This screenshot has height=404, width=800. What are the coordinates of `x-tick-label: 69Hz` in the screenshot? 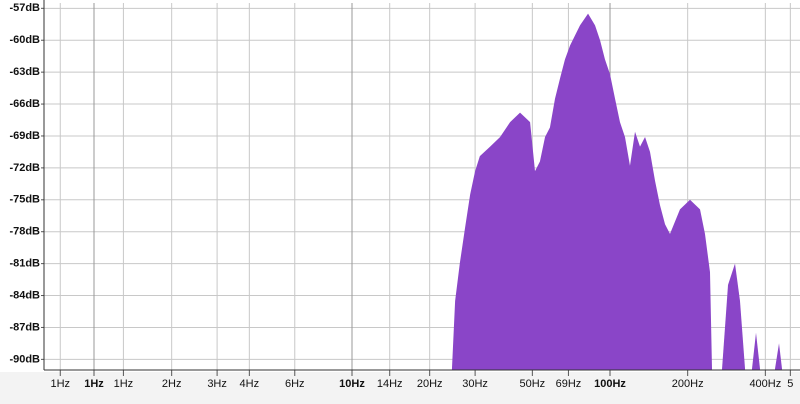 It's located at (569, 384).